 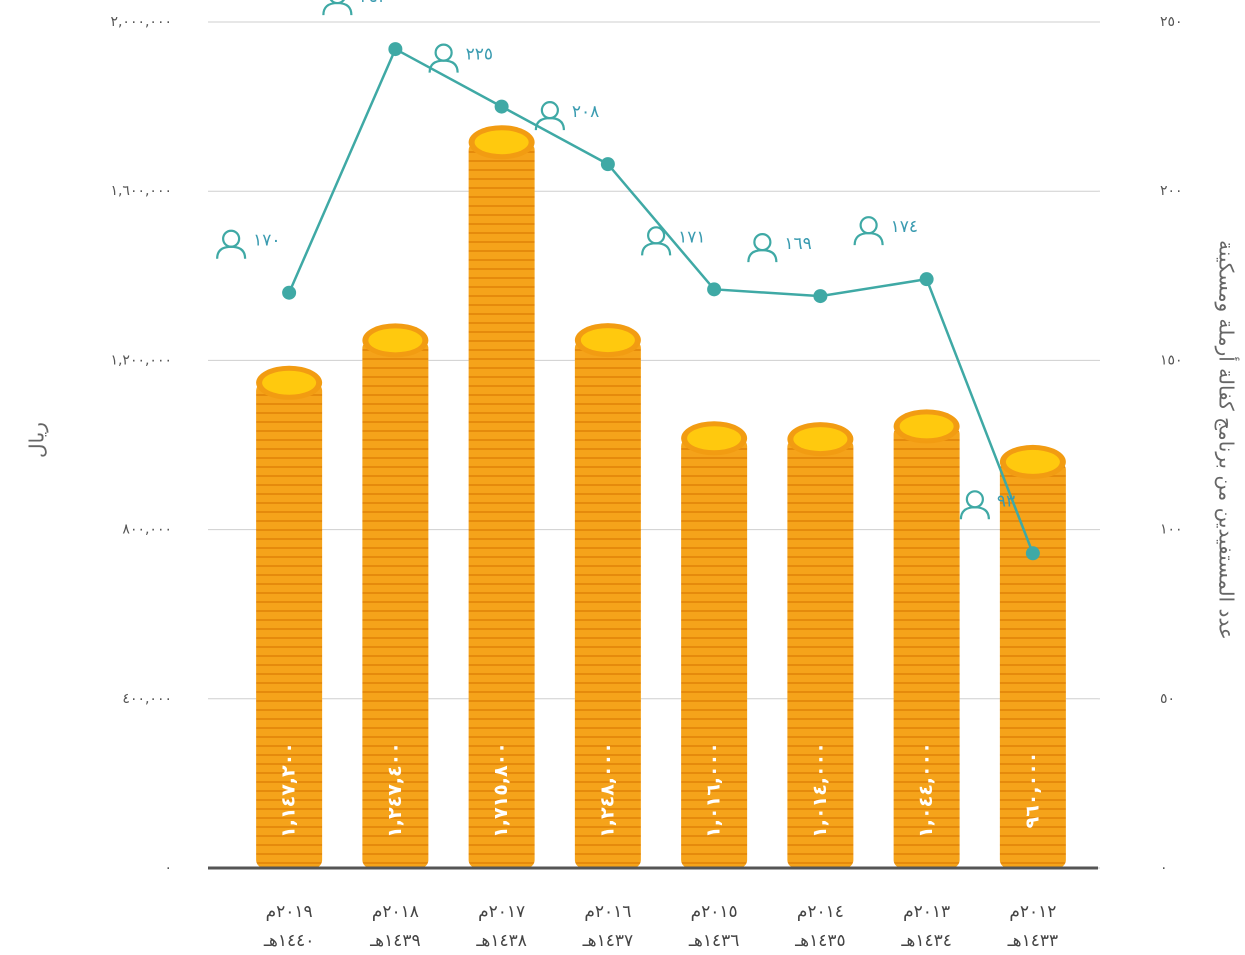 What do you see at coordinates (395, 790) in the screenshot?
I see `value-label: ١,٢٤٧,٤٠٠` at bounding box center [395, 790].